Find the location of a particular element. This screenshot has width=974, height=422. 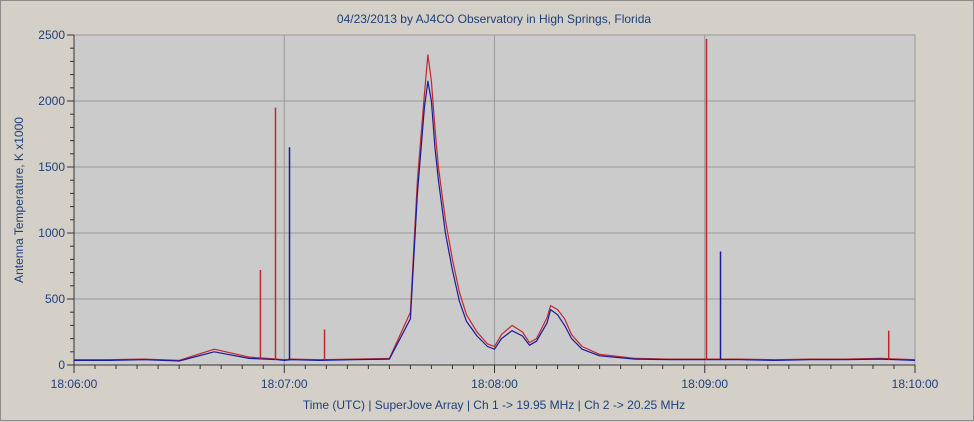

x-tick-label: 18:10:00 is located at coordinates (915, 384).